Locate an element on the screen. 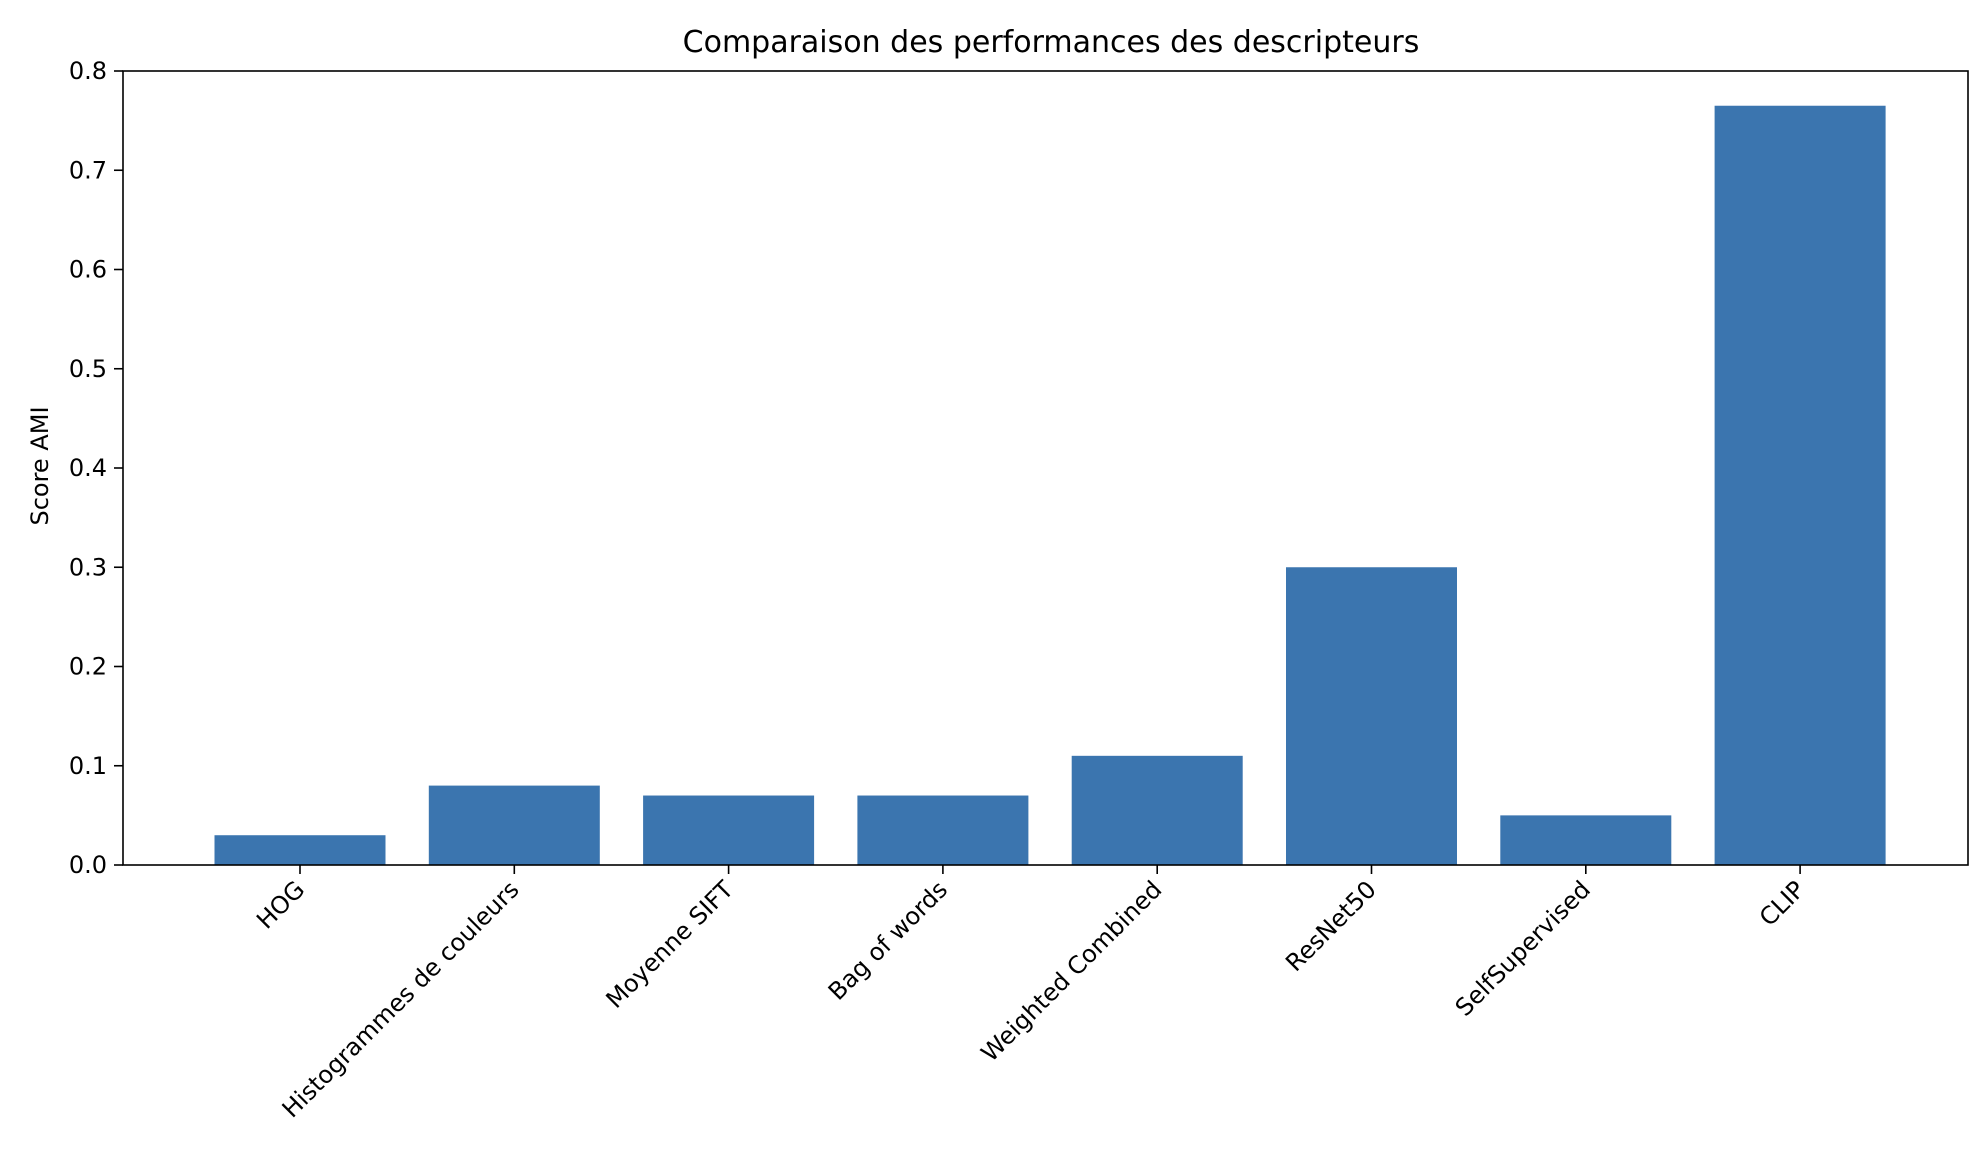  x-tick-label: Weighted Combined is located at coordinates (1072, 971).